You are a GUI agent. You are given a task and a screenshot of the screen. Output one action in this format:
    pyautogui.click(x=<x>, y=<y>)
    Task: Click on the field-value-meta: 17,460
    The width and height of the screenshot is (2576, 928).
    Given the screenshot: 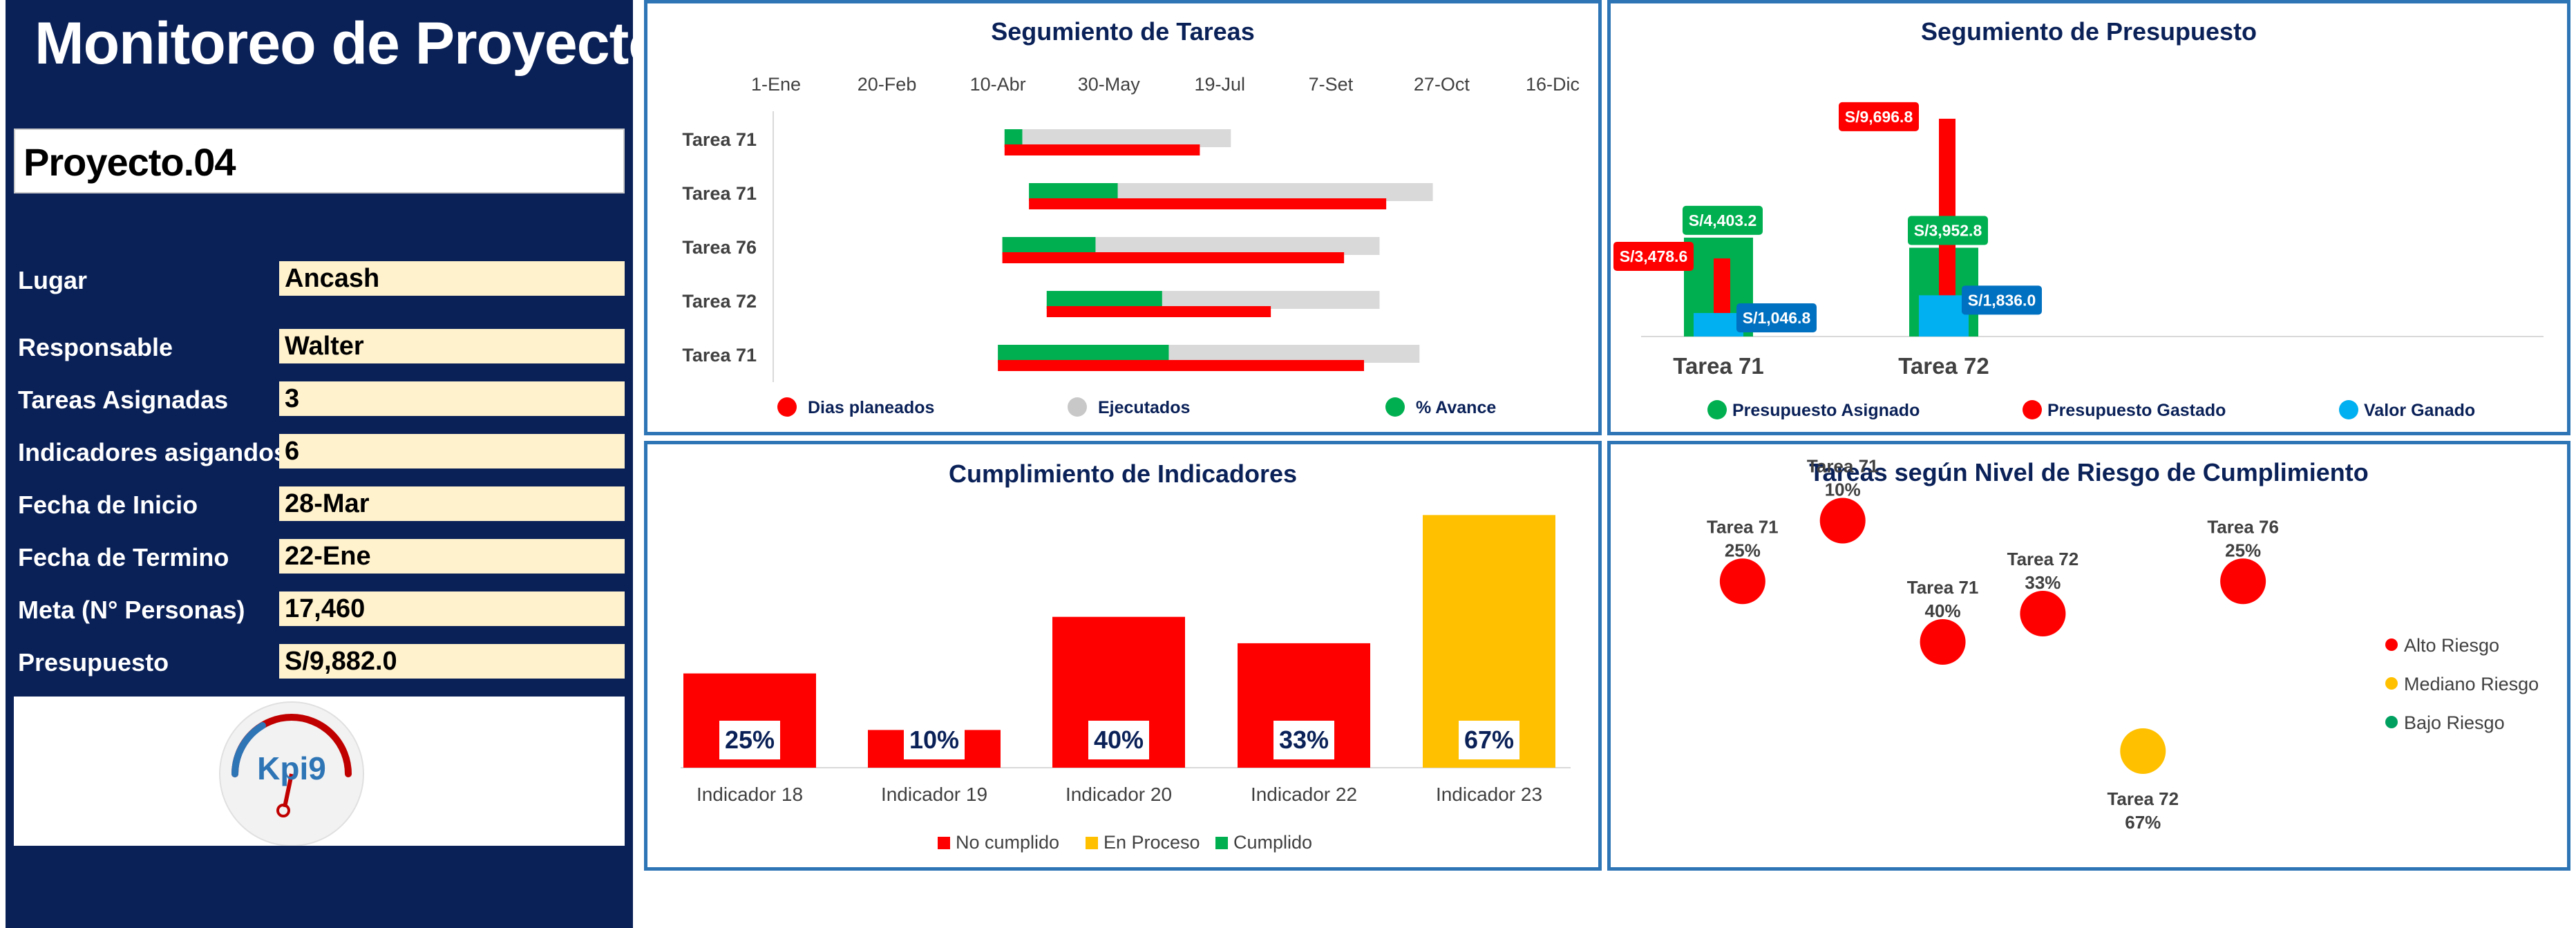 What is the action you would take?
    pyautogui.click(x=452, y=608)
    